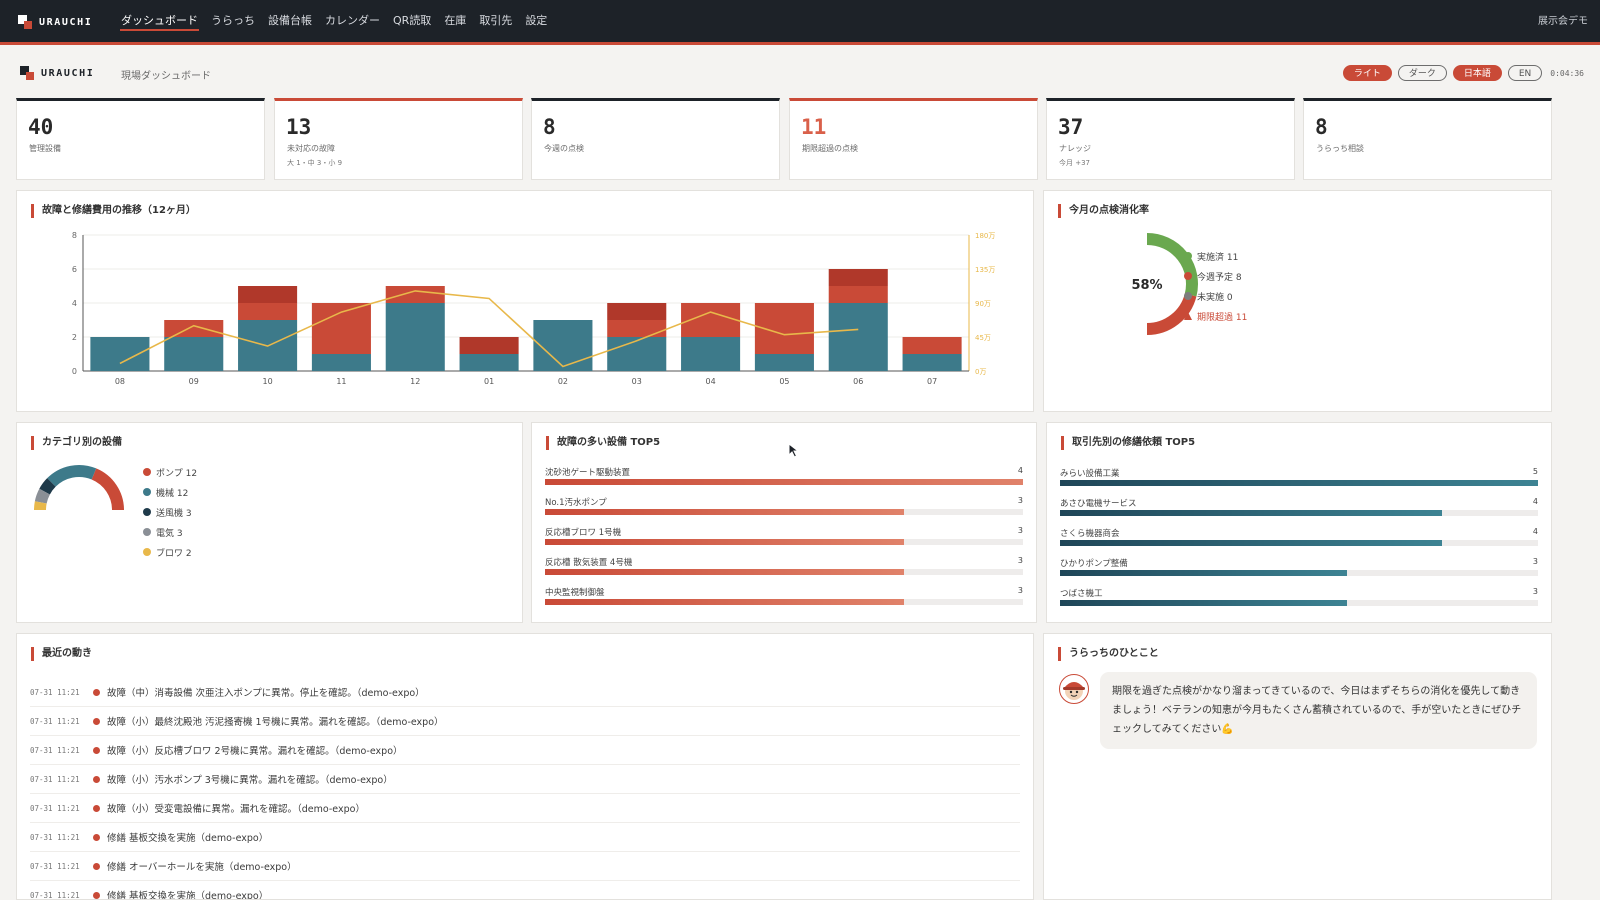 The image size is (1600, 900). Describe the element at coordinates (525, 866) in the screenshot. I see `activity-item: 07-31 11:21 修繕 オーバーホールを実施（demo-expo）` at that location.